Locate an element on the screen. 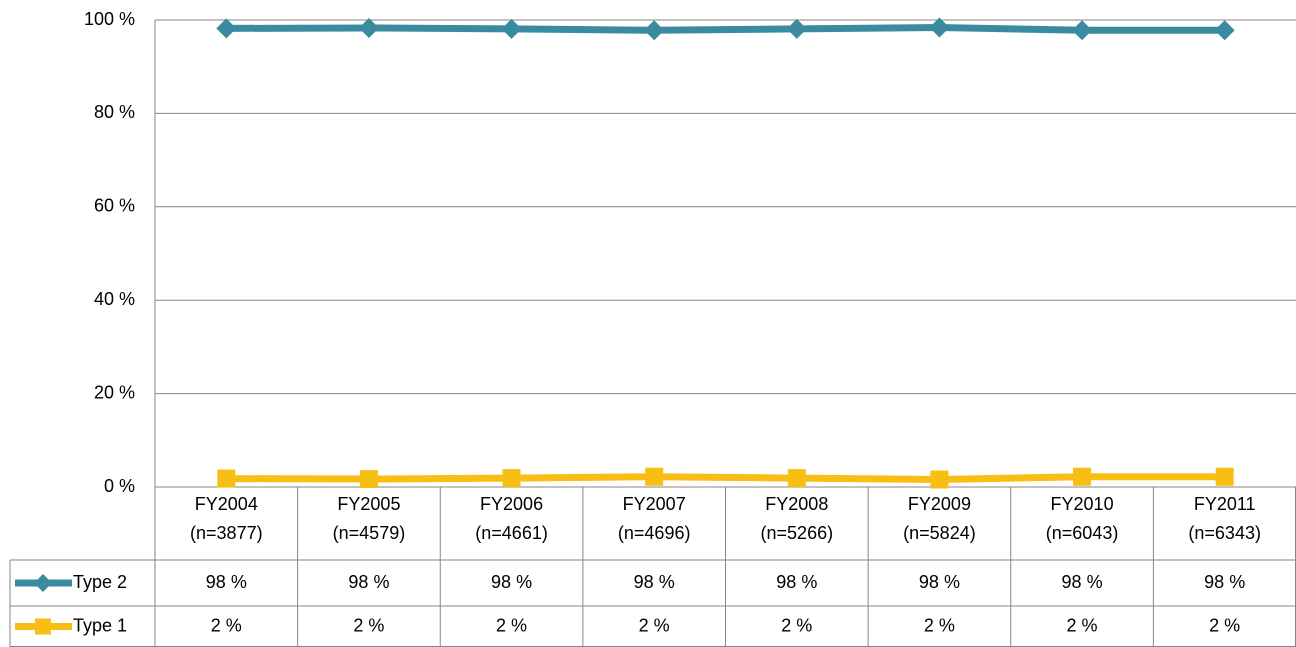 The image size is (1296, 647). legend-label: Type 2 is located at coordinates (100, 582).